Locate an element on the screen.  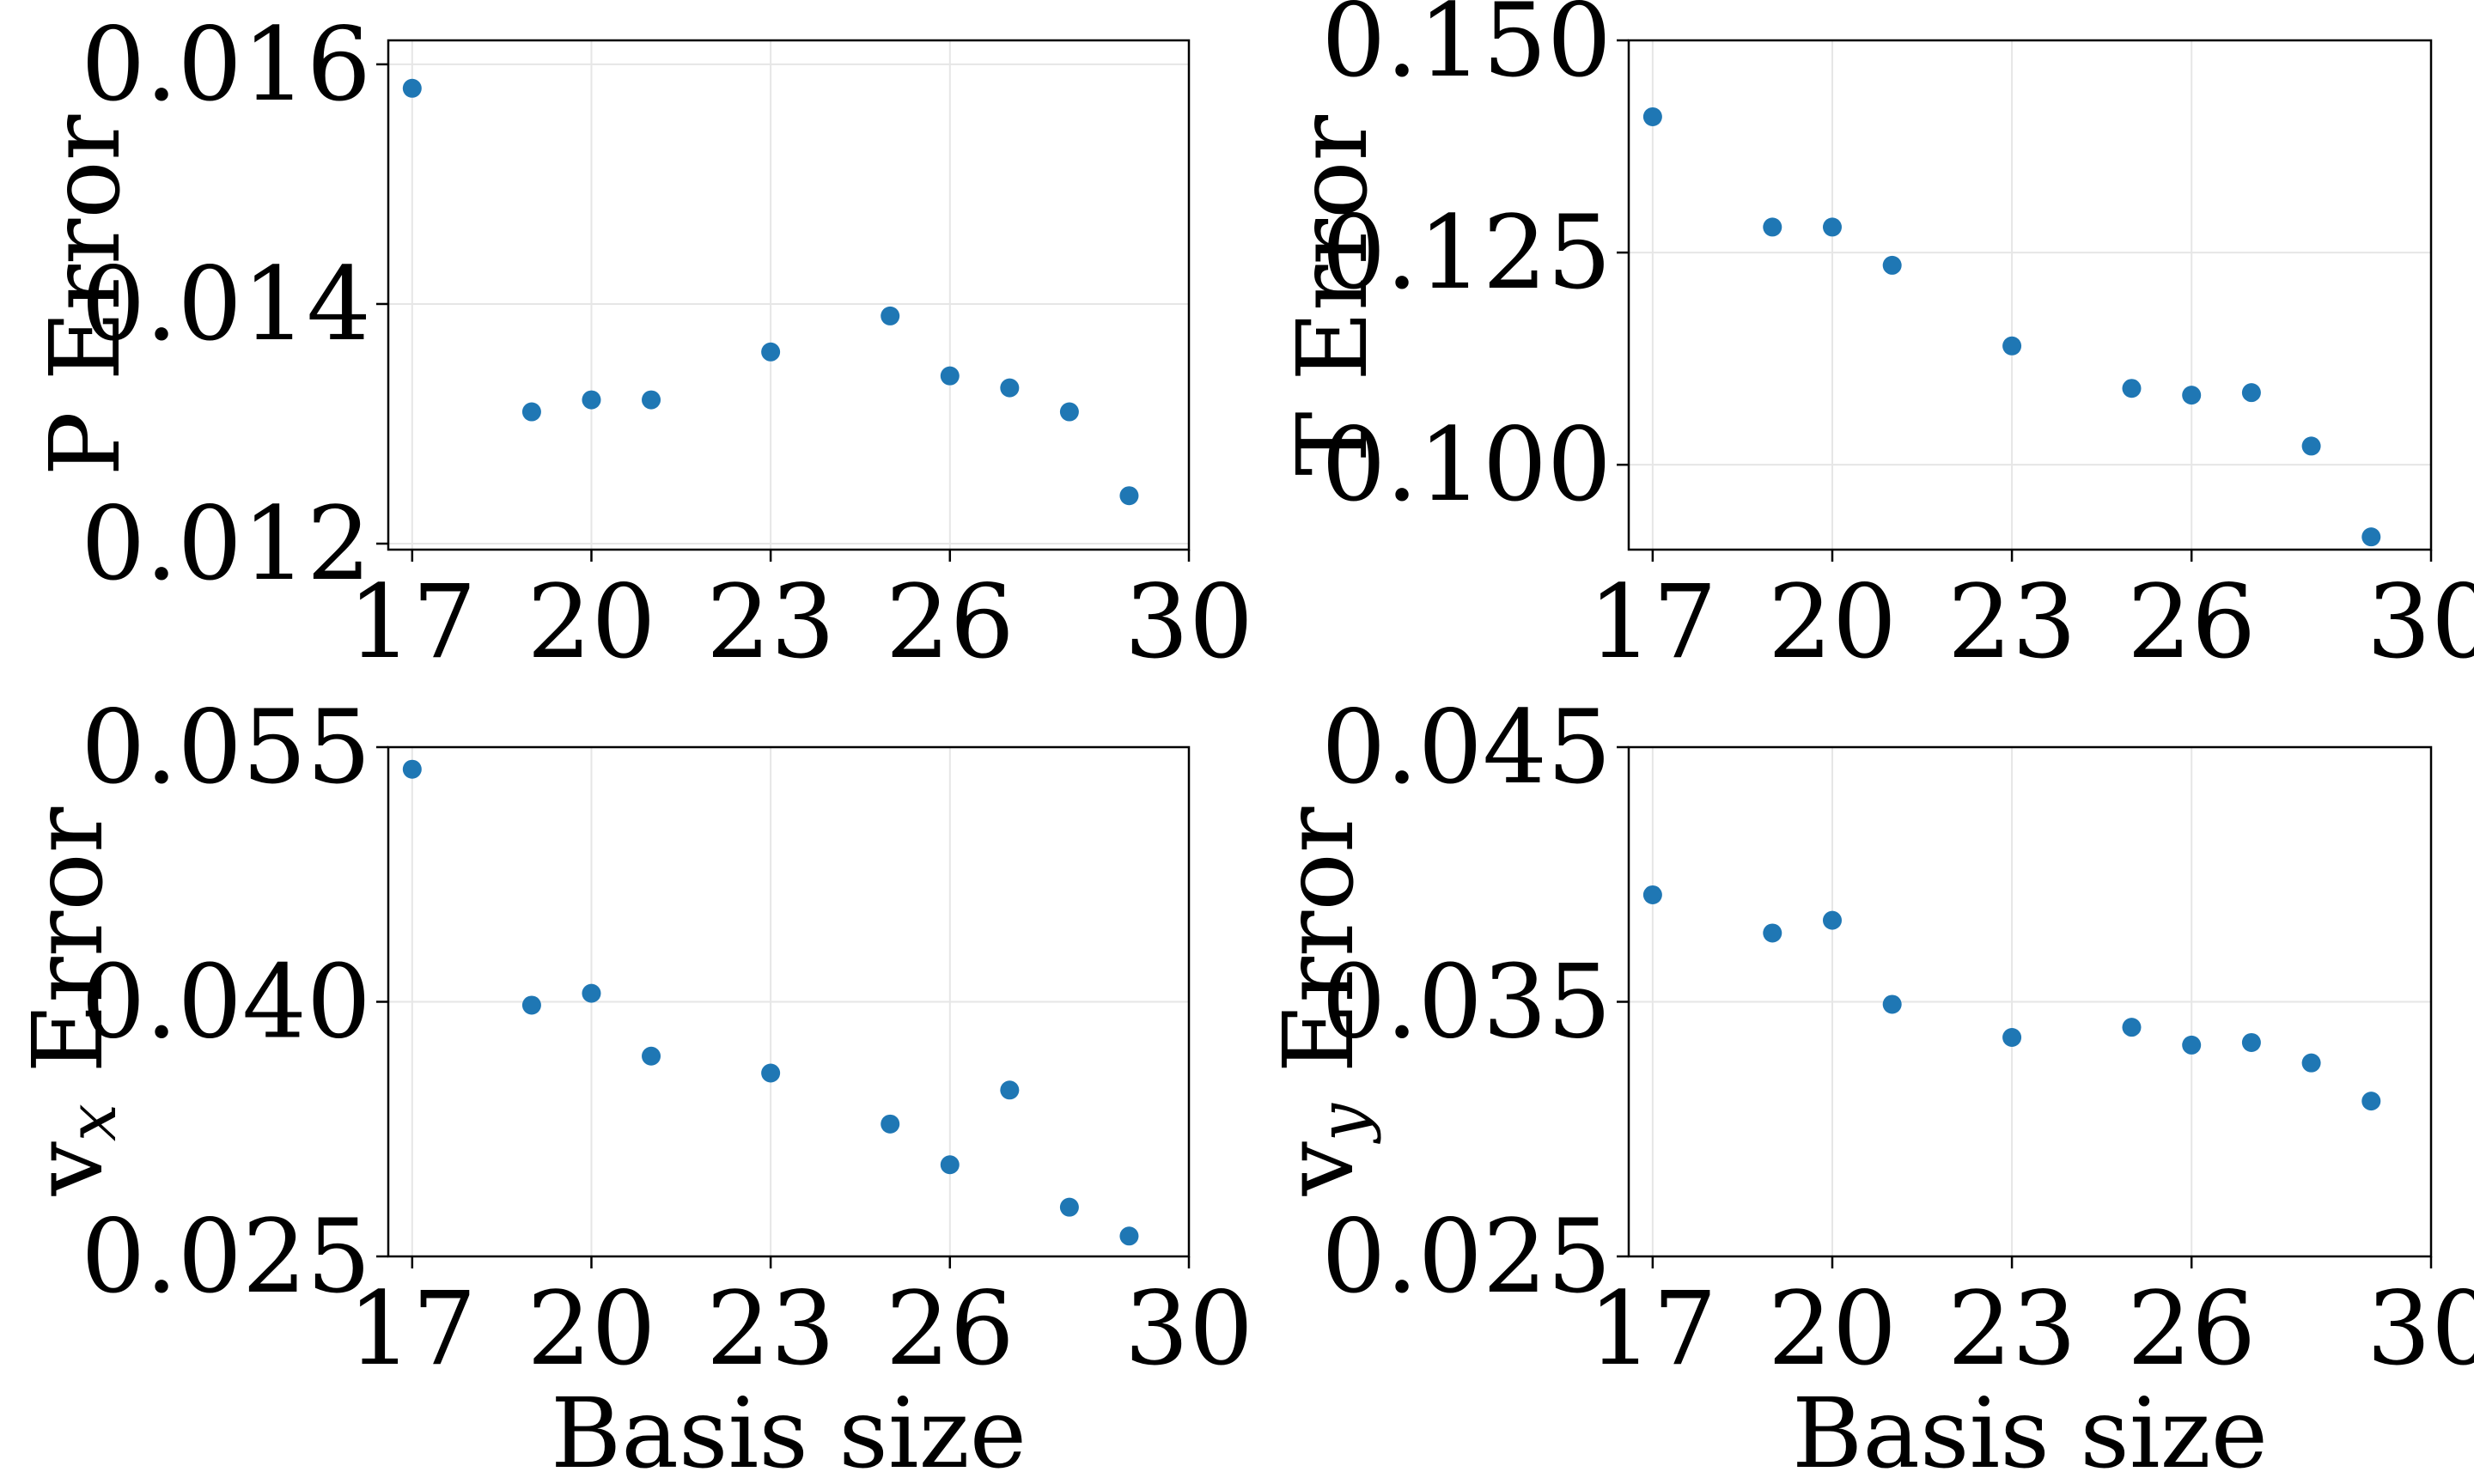
y-axis-label: vx Error is located at coordinates (72, 1001).